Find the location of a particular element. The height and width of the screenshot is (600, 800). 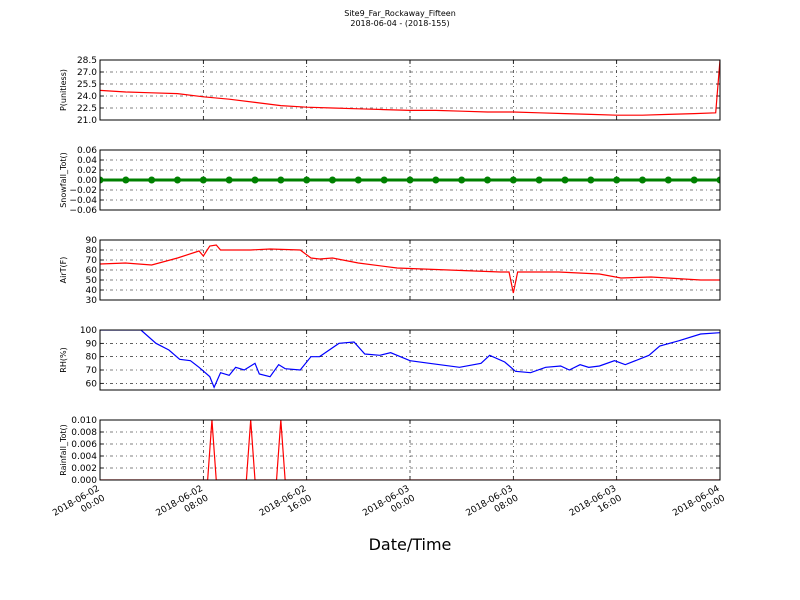

y-tick-label: 0.006 is located at coordinates (84, 445).